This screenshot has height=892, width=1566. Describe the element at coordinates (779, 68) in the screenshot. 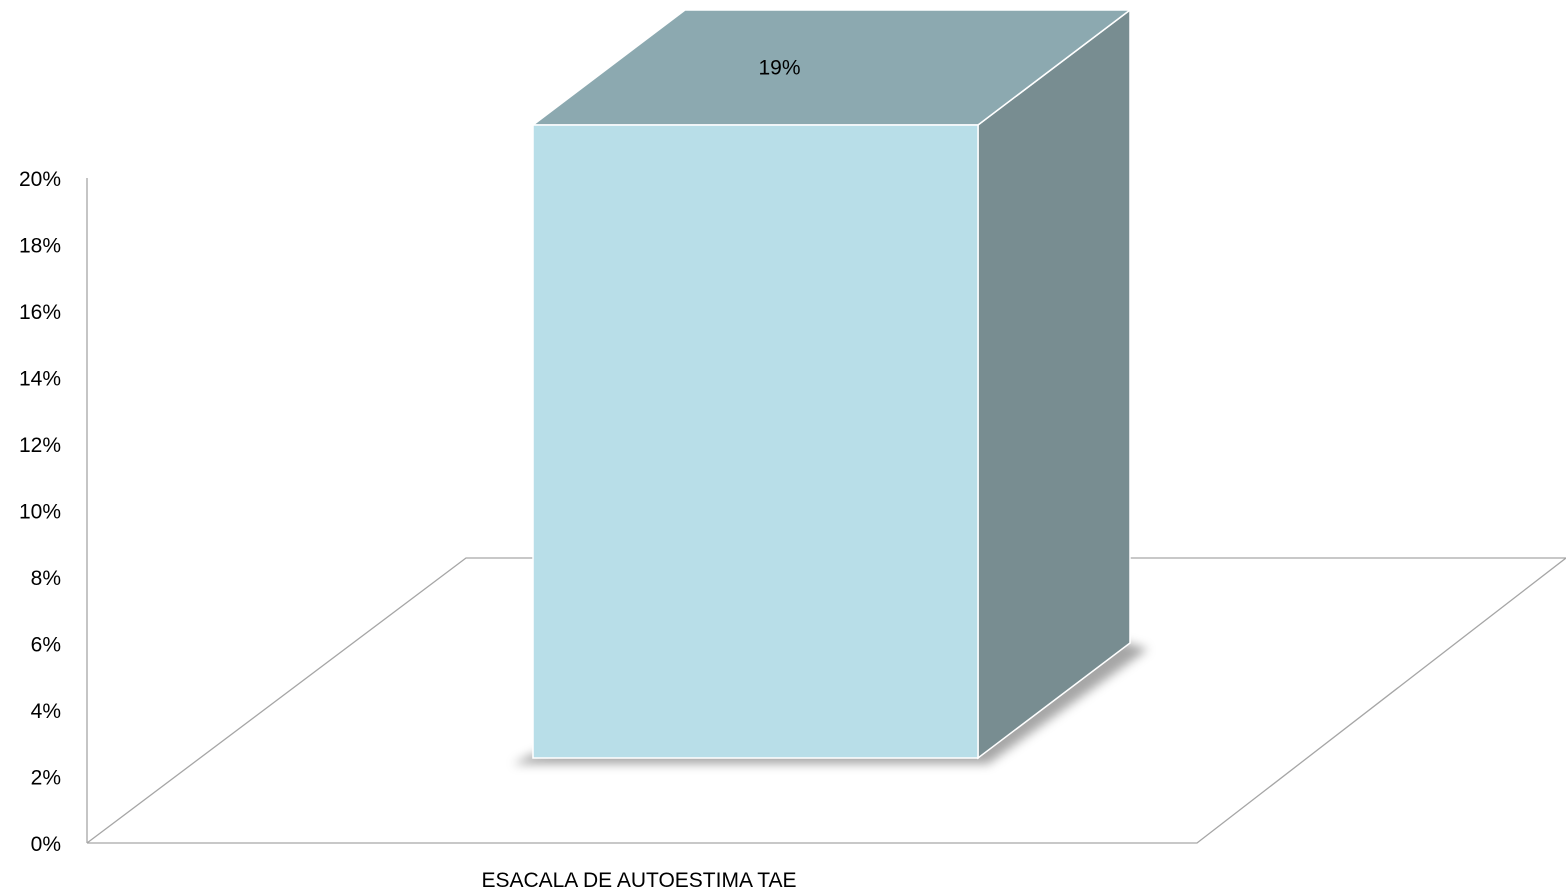

I see `bar-data-label: 19%` at that location.